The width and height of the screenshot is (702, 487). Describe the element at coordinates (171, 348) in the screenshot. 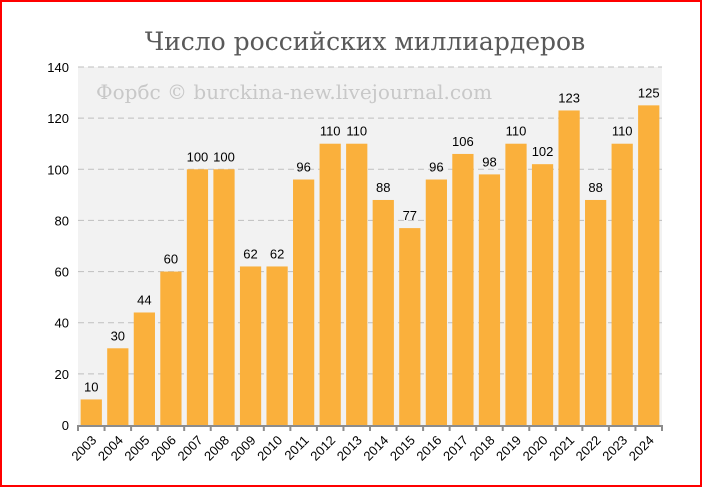

I see `bar-2006` at that location.